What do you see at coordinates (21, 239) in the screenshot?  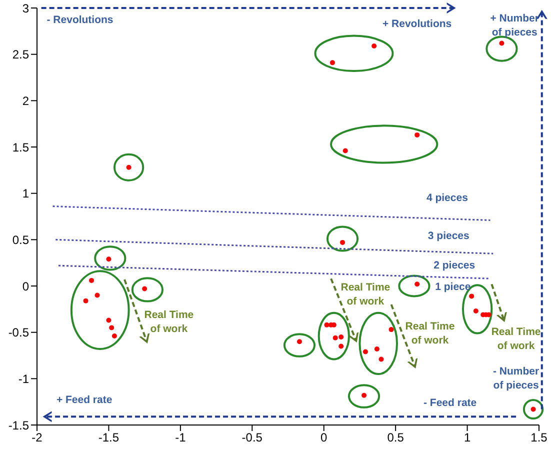 I see `y-tick-label: 0.5` at bounding box center [21, 239].